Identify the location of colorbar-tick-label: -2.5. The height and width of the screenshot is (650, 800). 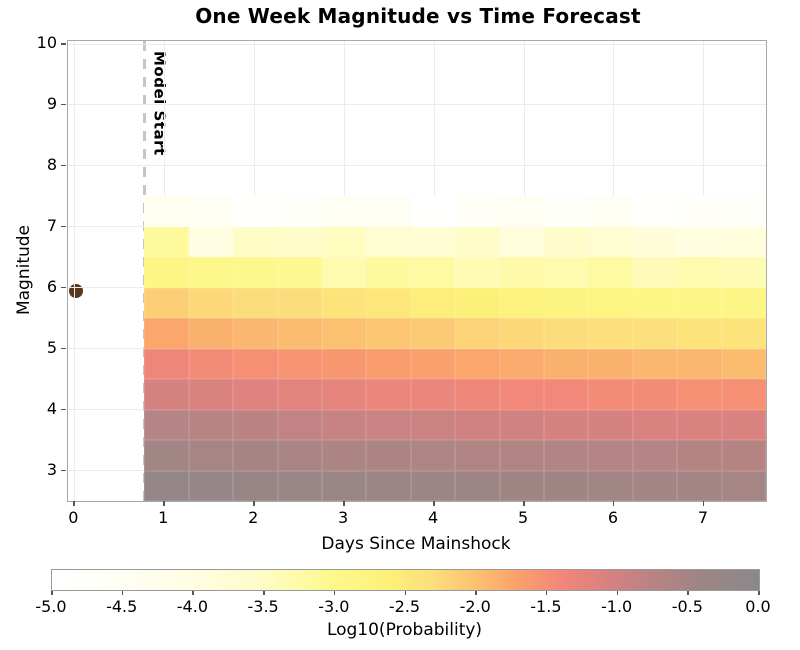
(404, 606).